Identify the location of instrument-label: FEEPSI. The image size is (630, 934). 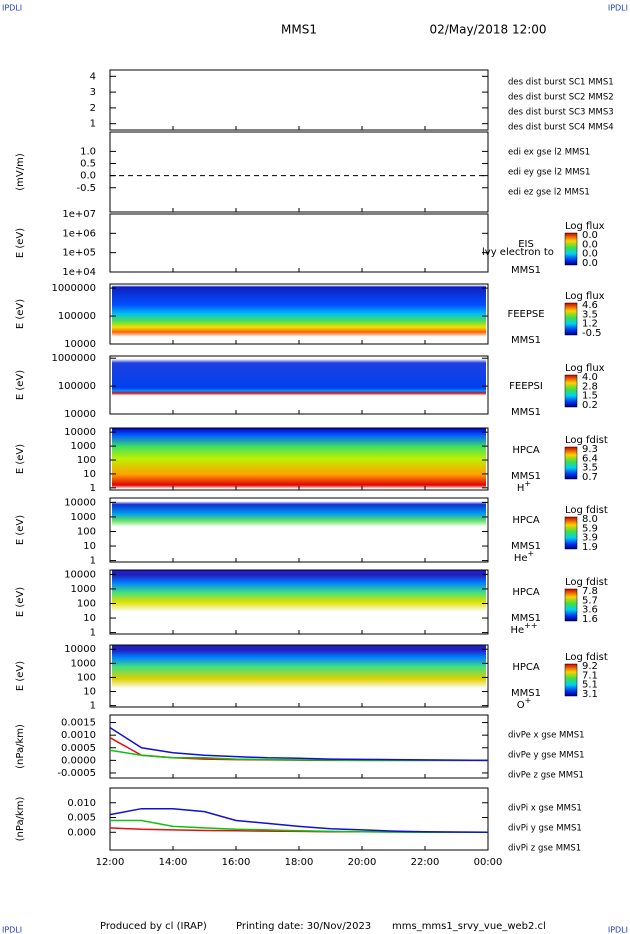
(526, 386).